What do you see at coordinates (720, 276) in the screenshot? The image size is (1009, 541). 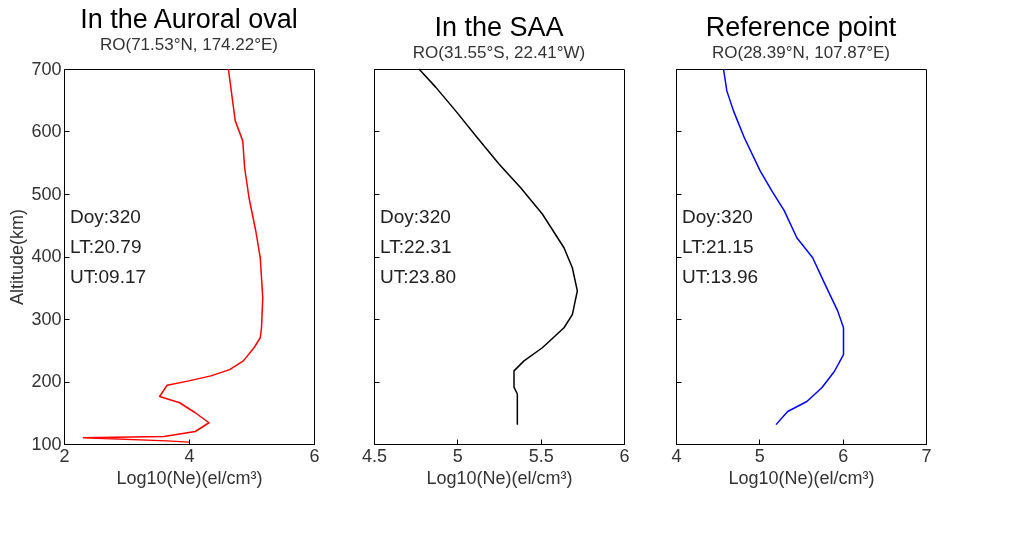 I see `annotation: UT:13.96` at bounding box center [720, 276].